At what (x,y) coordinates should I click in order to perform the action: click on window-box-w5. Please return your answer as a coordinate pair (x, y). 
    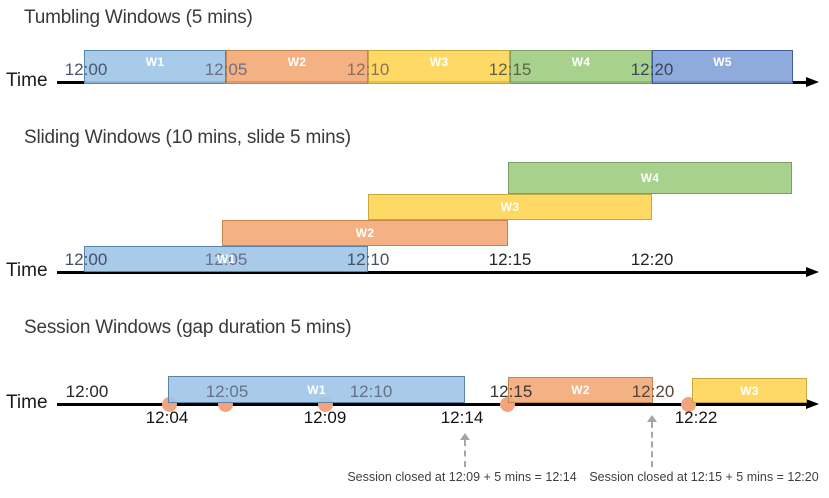
    Looking at the image, I should click on (722, 67).